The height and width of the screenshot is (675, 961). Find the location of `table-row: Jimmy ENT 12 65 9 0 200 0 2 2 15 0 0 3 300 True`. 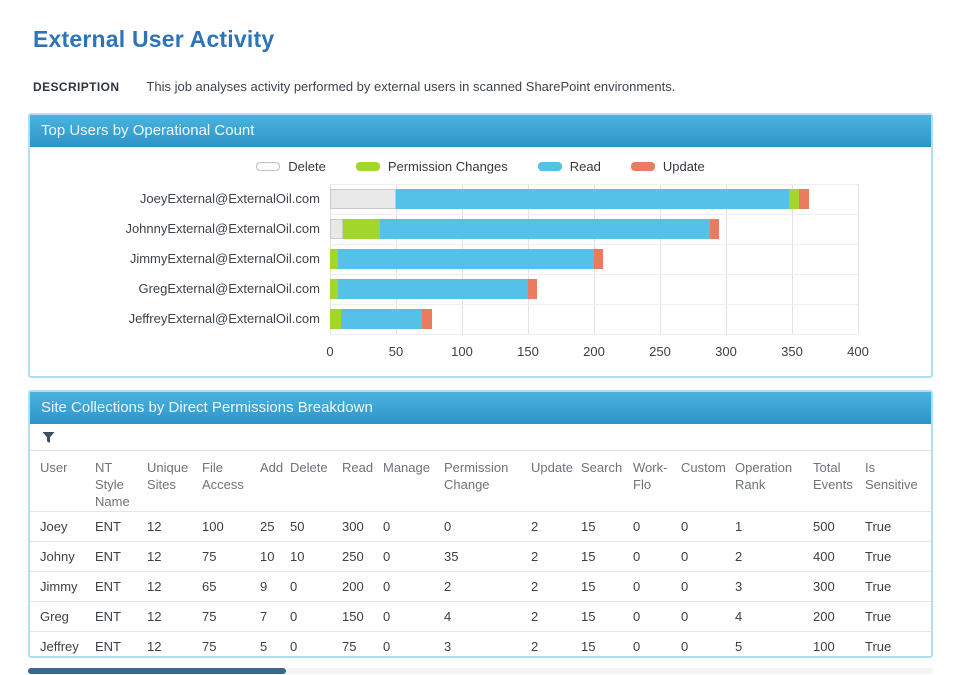

table-row: Jimmy ENT 12 65 9 0 200 0 2 2 15 0 0 3 300 True is located at coordinates (480, 586).